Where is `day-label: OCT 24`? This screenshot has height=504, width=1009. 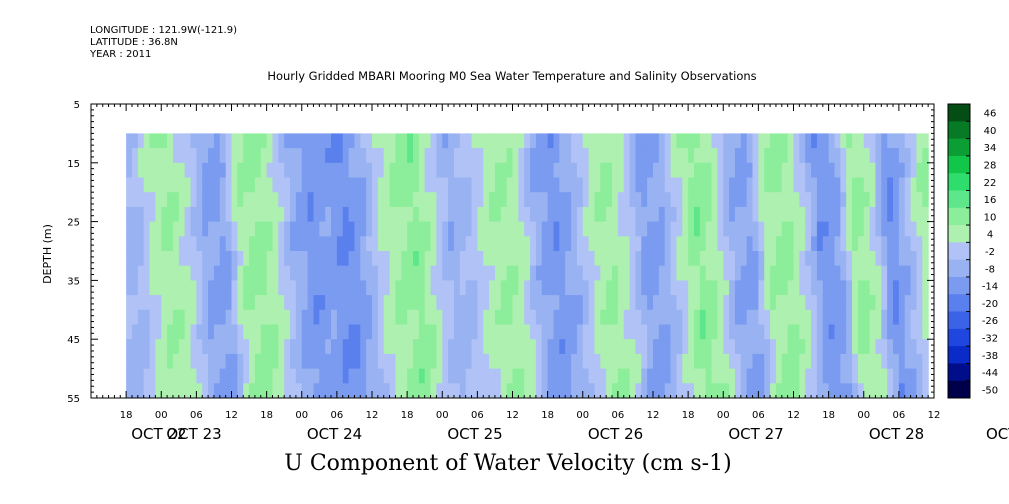
day-label: OCT 24 is located at coordinates (334, 434).